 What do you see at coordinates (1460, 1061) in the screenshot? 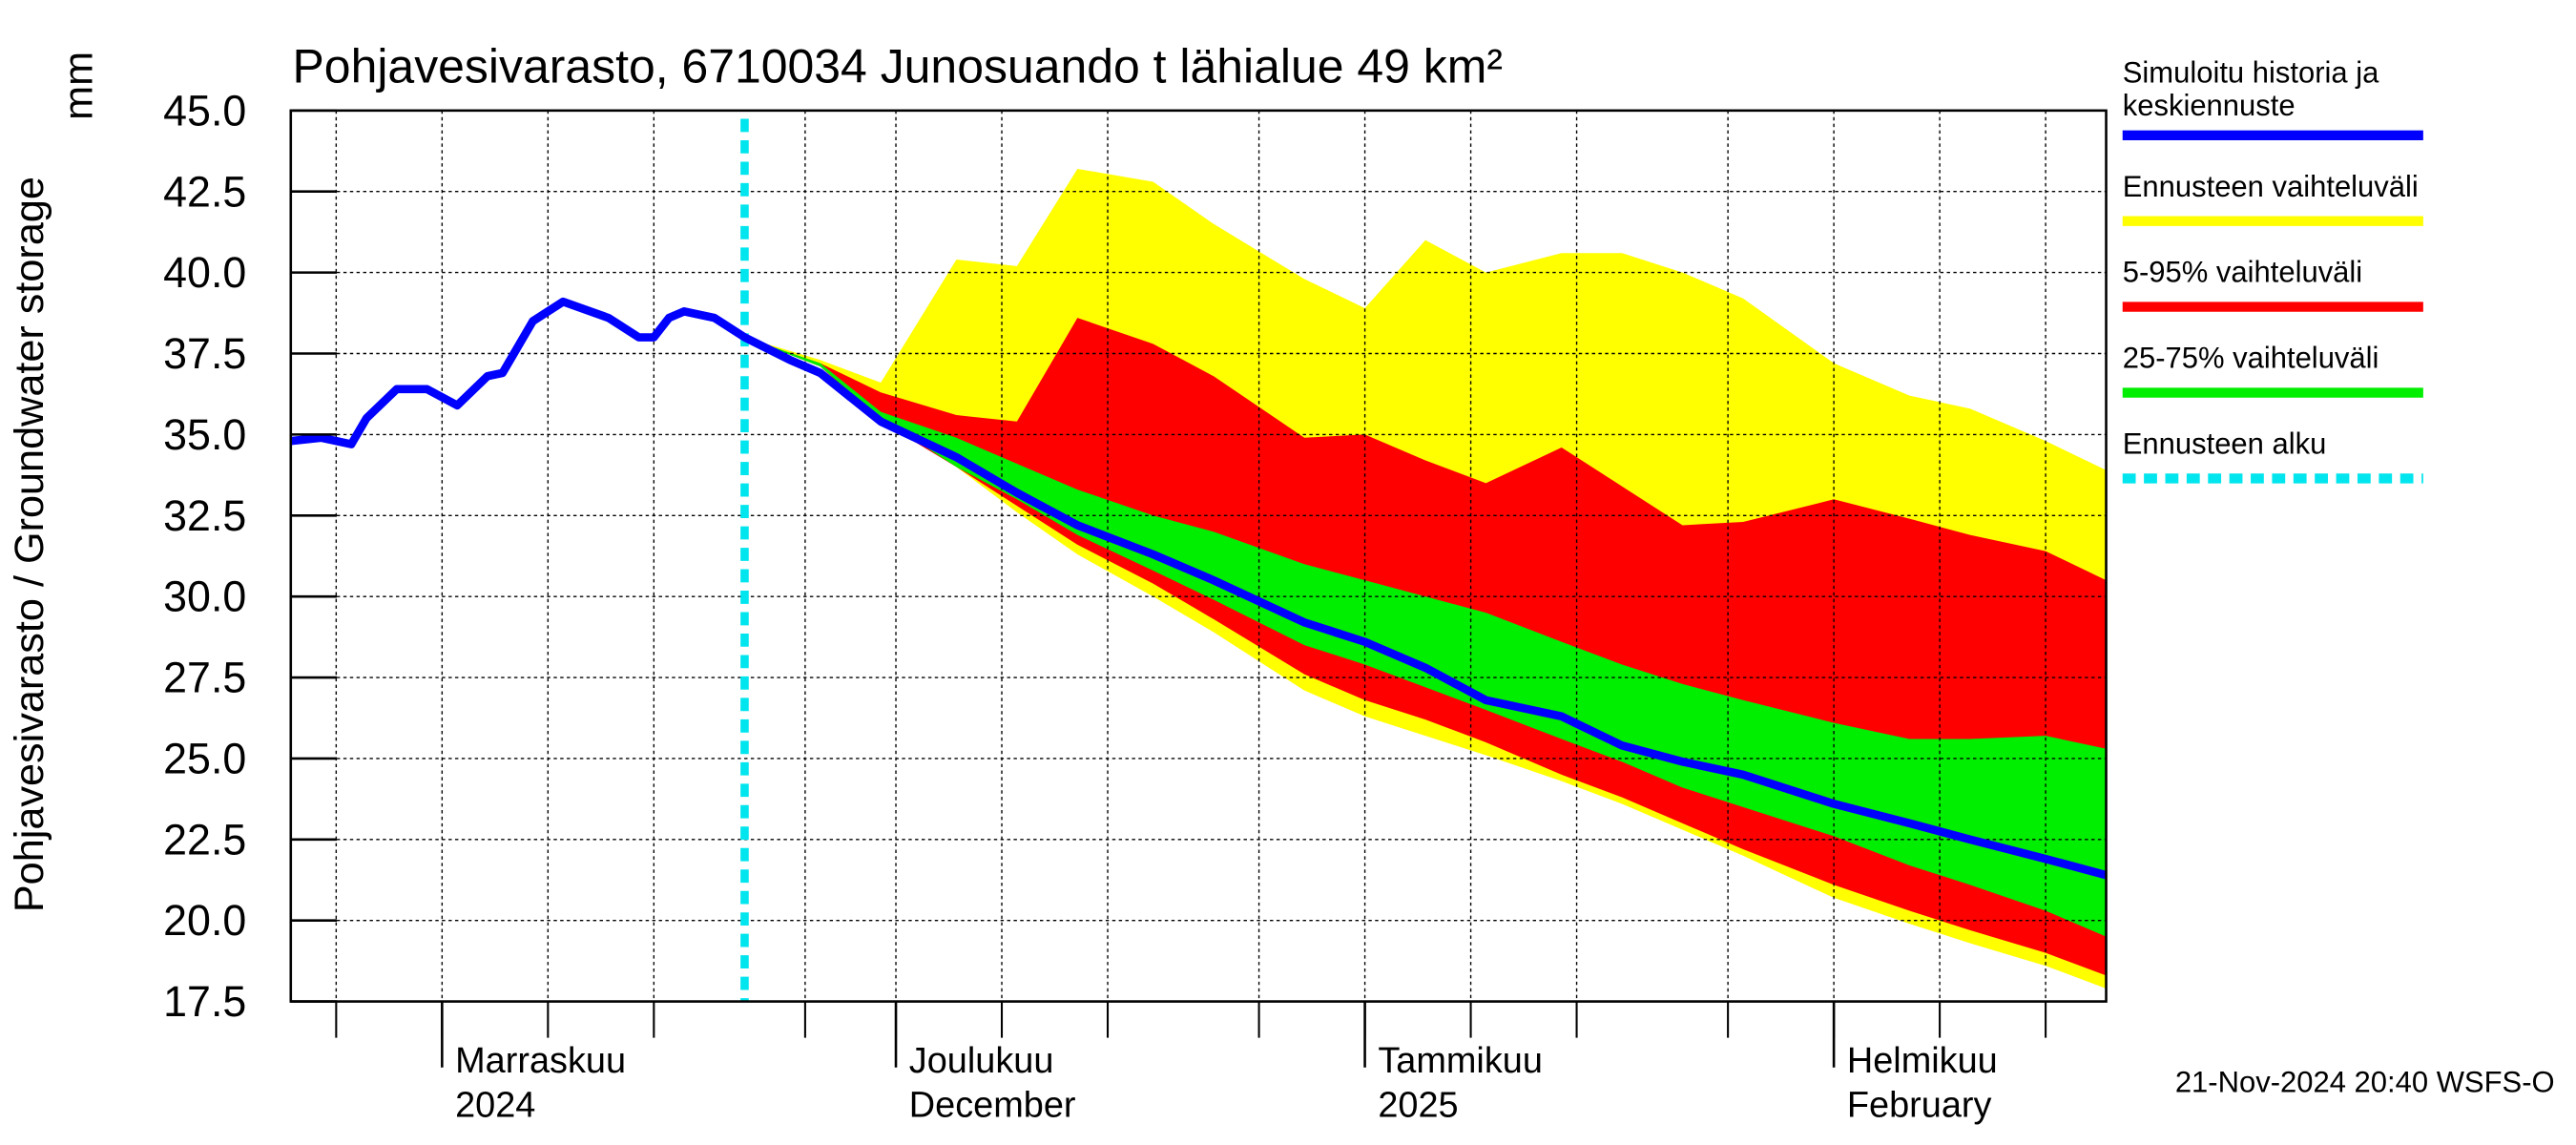
I see `x-tick-label: Tammikuu` at bounding box center [1460, 1061].